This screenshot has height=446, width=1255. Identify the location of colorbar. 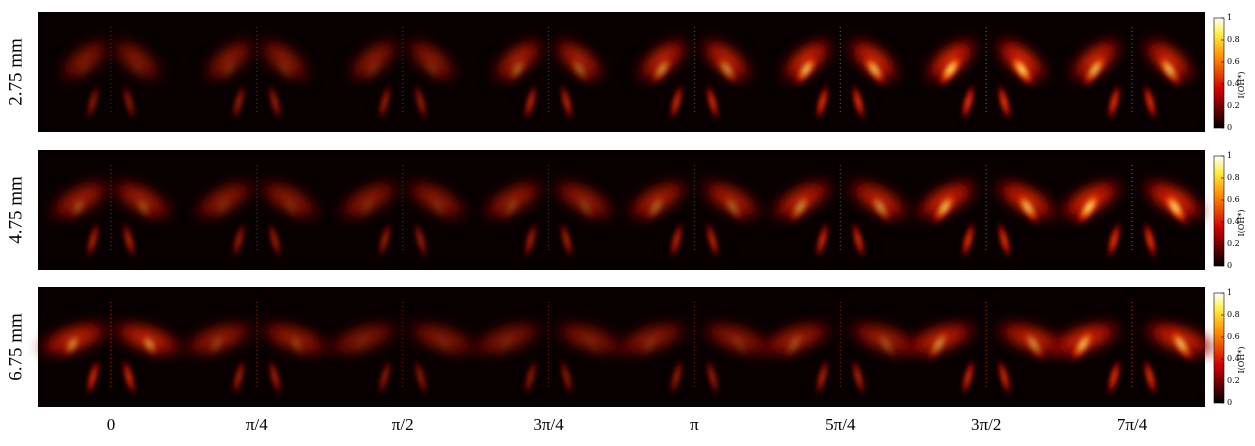
(1219, 211).